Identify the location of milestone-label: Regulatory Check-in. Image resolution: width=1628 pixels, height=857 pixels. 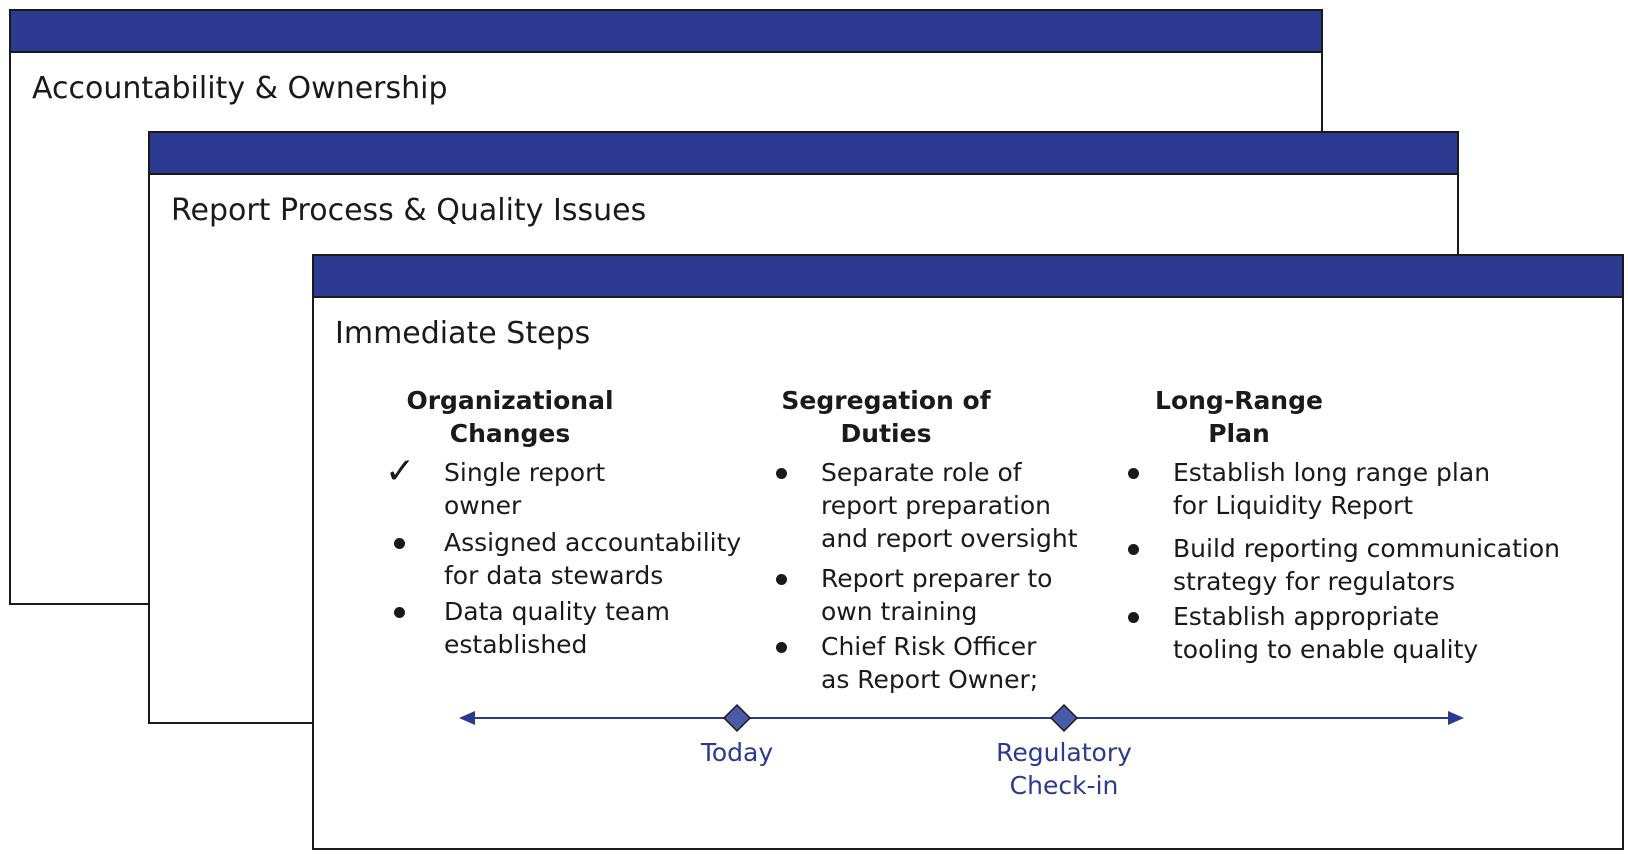
(1064, 769).